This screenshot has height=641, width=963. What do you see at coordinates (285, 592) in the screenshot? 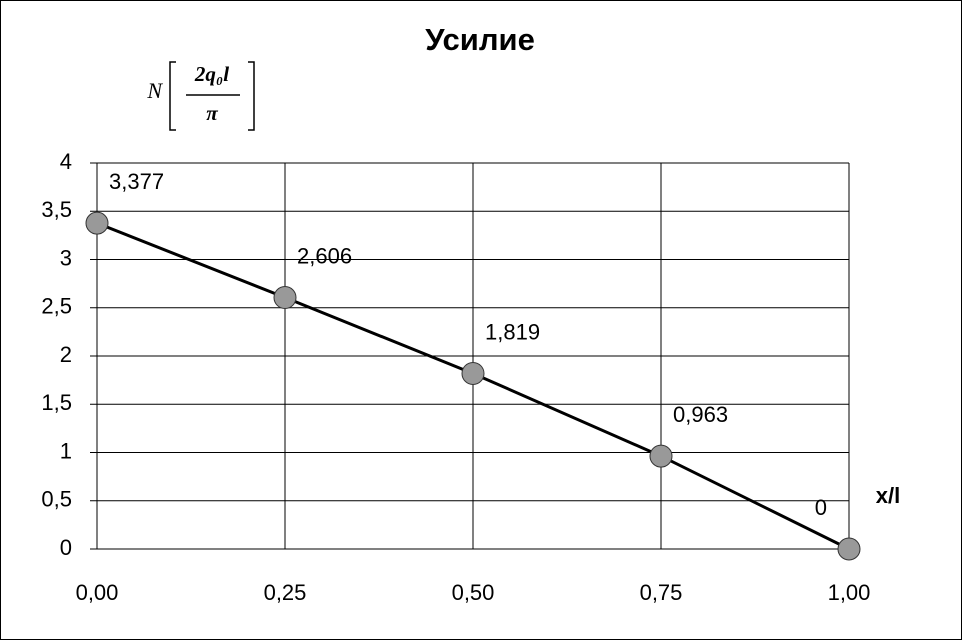
I see `x-tick-label: 0,25` at bounding box center [285, 592].